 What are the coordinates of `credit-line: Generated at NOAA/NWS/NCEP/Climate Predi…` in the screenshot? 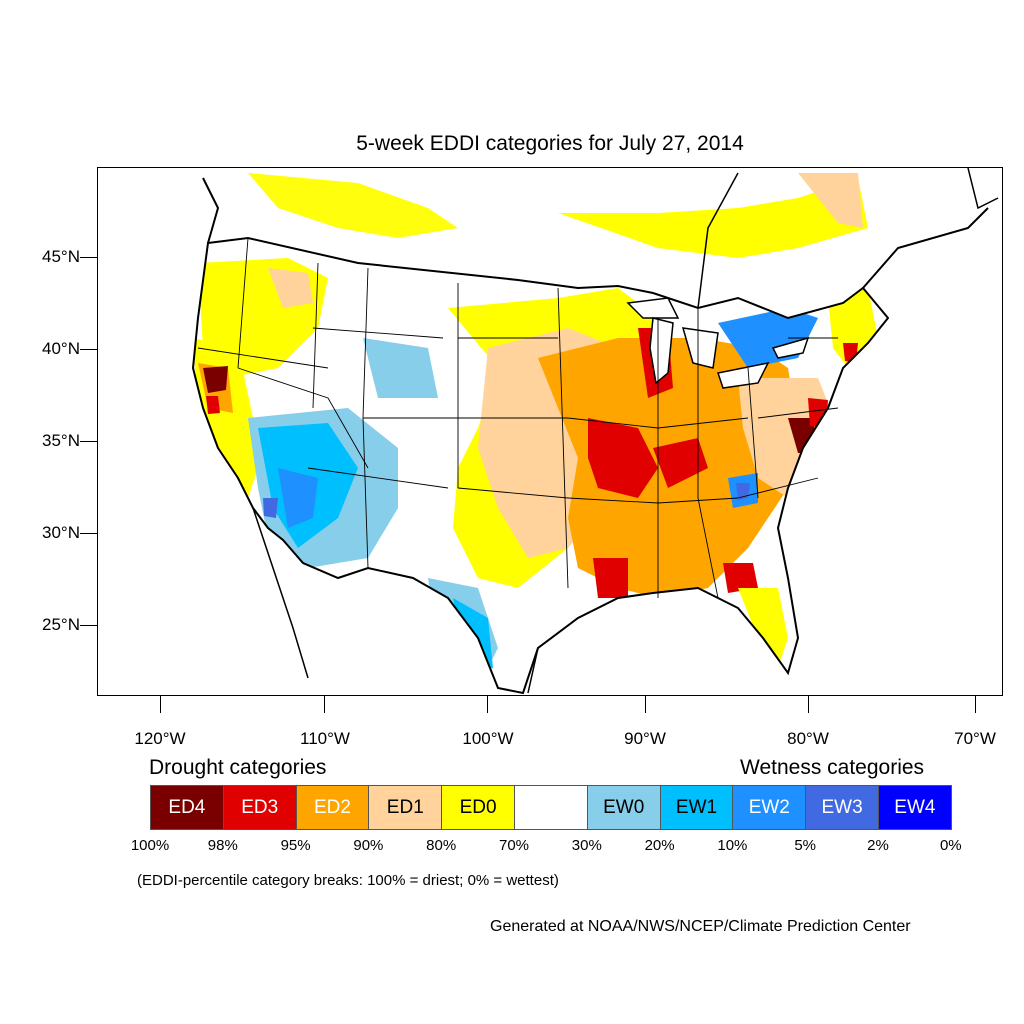 It's located at (700, 926).